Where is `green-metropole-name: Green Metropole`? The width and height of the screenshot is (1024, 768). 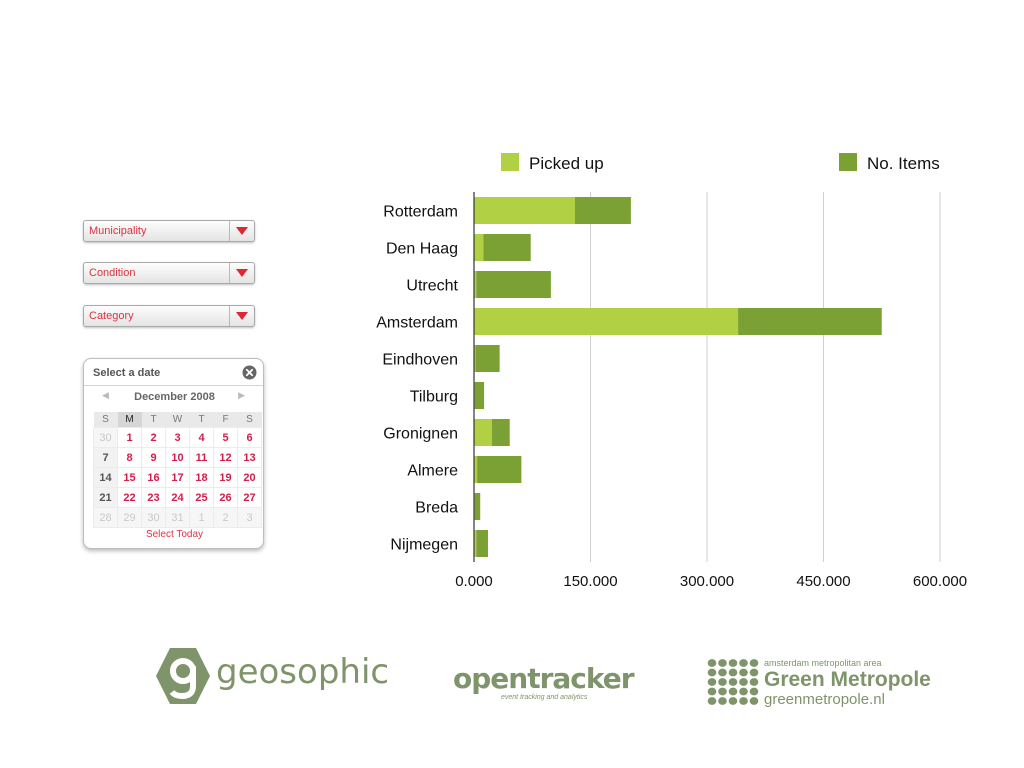 green-metropole-name: Green Metropole is located at coordinates (847, 679).